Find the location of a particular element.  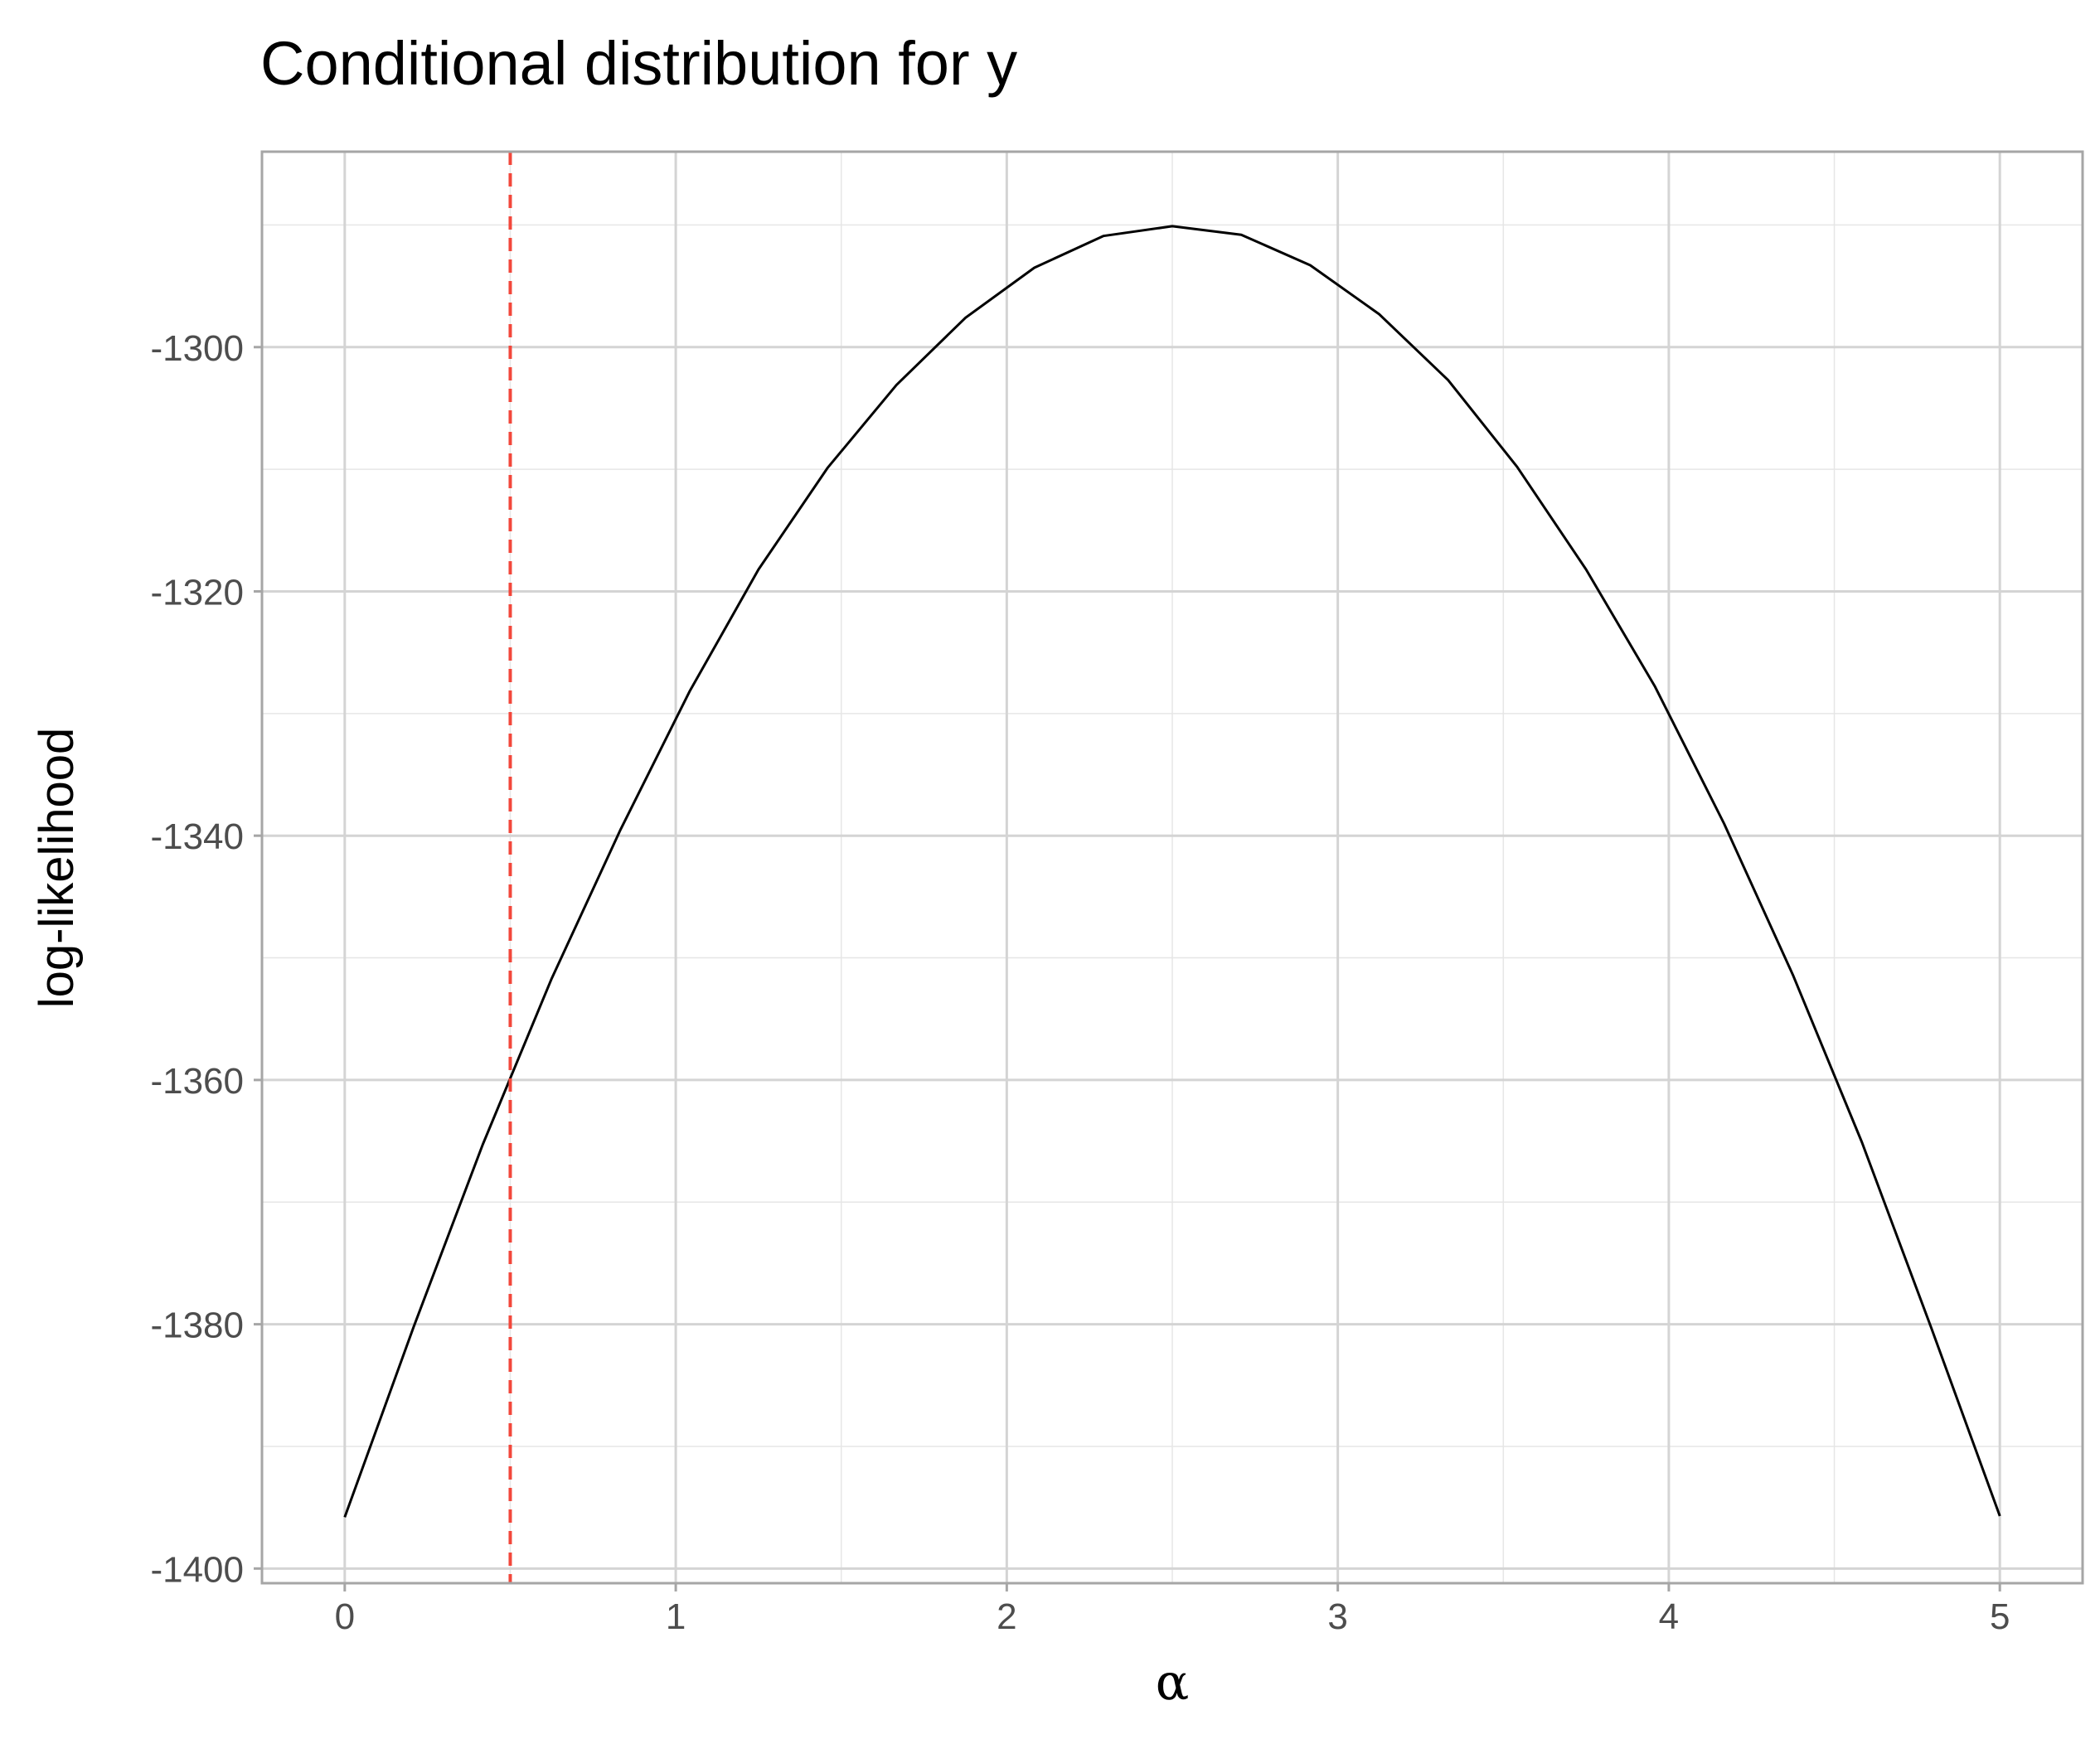

y-tick-label: -1320 is located at coordinates (197, 592).